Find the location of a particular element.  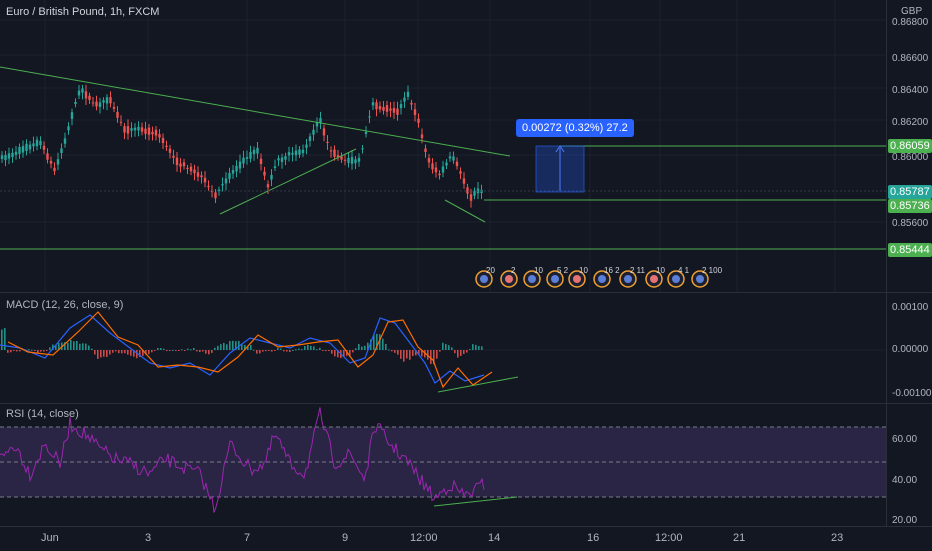

time-tick: 23 is located at coordinates (837, 538).